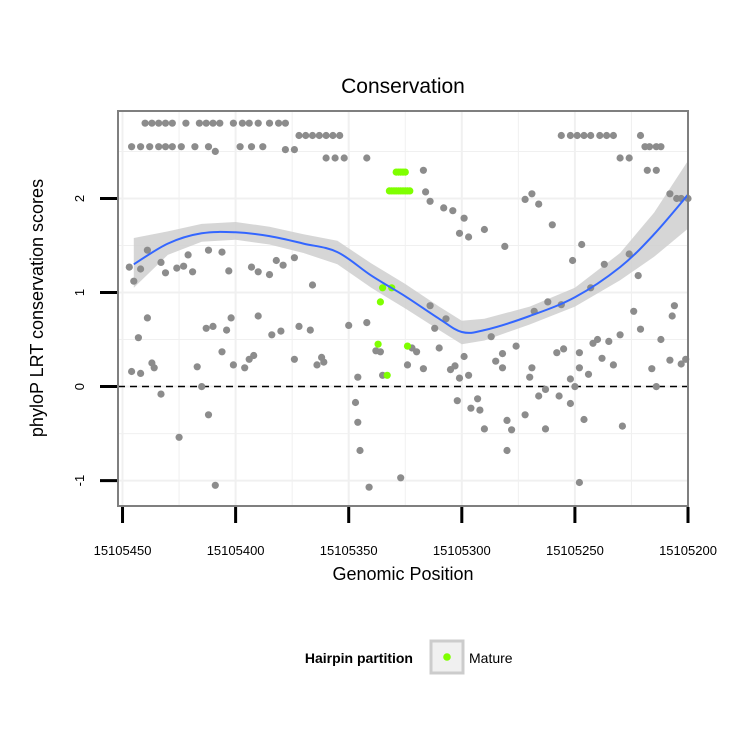 Image resolution: width=750 pixels, height=750 pixels. What do you see at coordinates (94, 340) in the screenshot?
I see `y-axis: -1 0 1 2` at bounding box center [94, 340].